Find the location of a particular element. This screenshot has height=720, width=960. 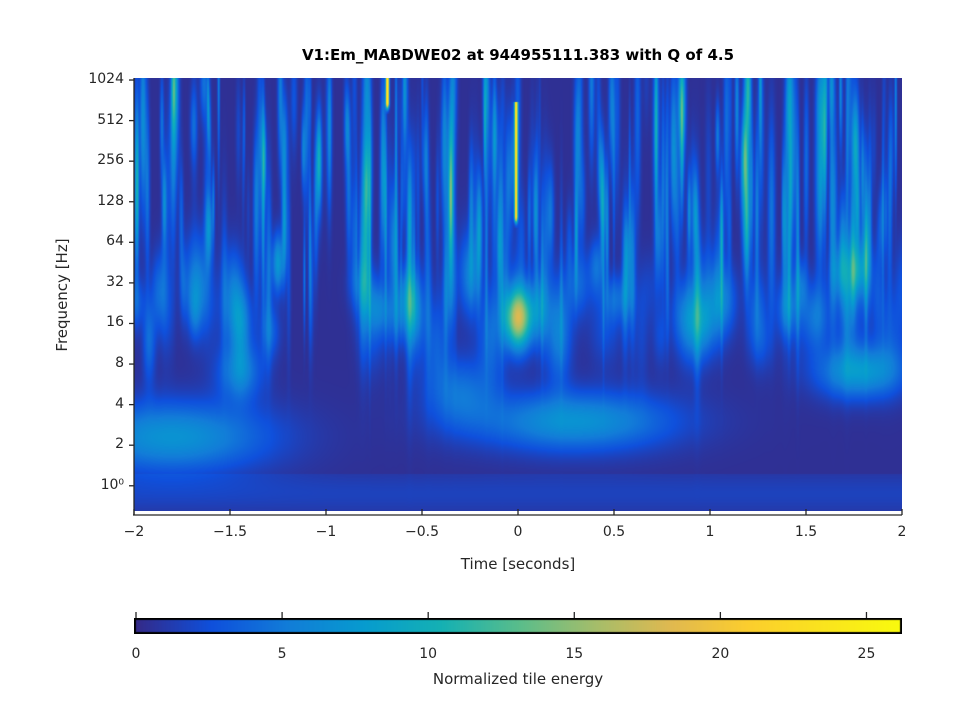

y-tick-label: 128 is located at coordinates (110, 200).